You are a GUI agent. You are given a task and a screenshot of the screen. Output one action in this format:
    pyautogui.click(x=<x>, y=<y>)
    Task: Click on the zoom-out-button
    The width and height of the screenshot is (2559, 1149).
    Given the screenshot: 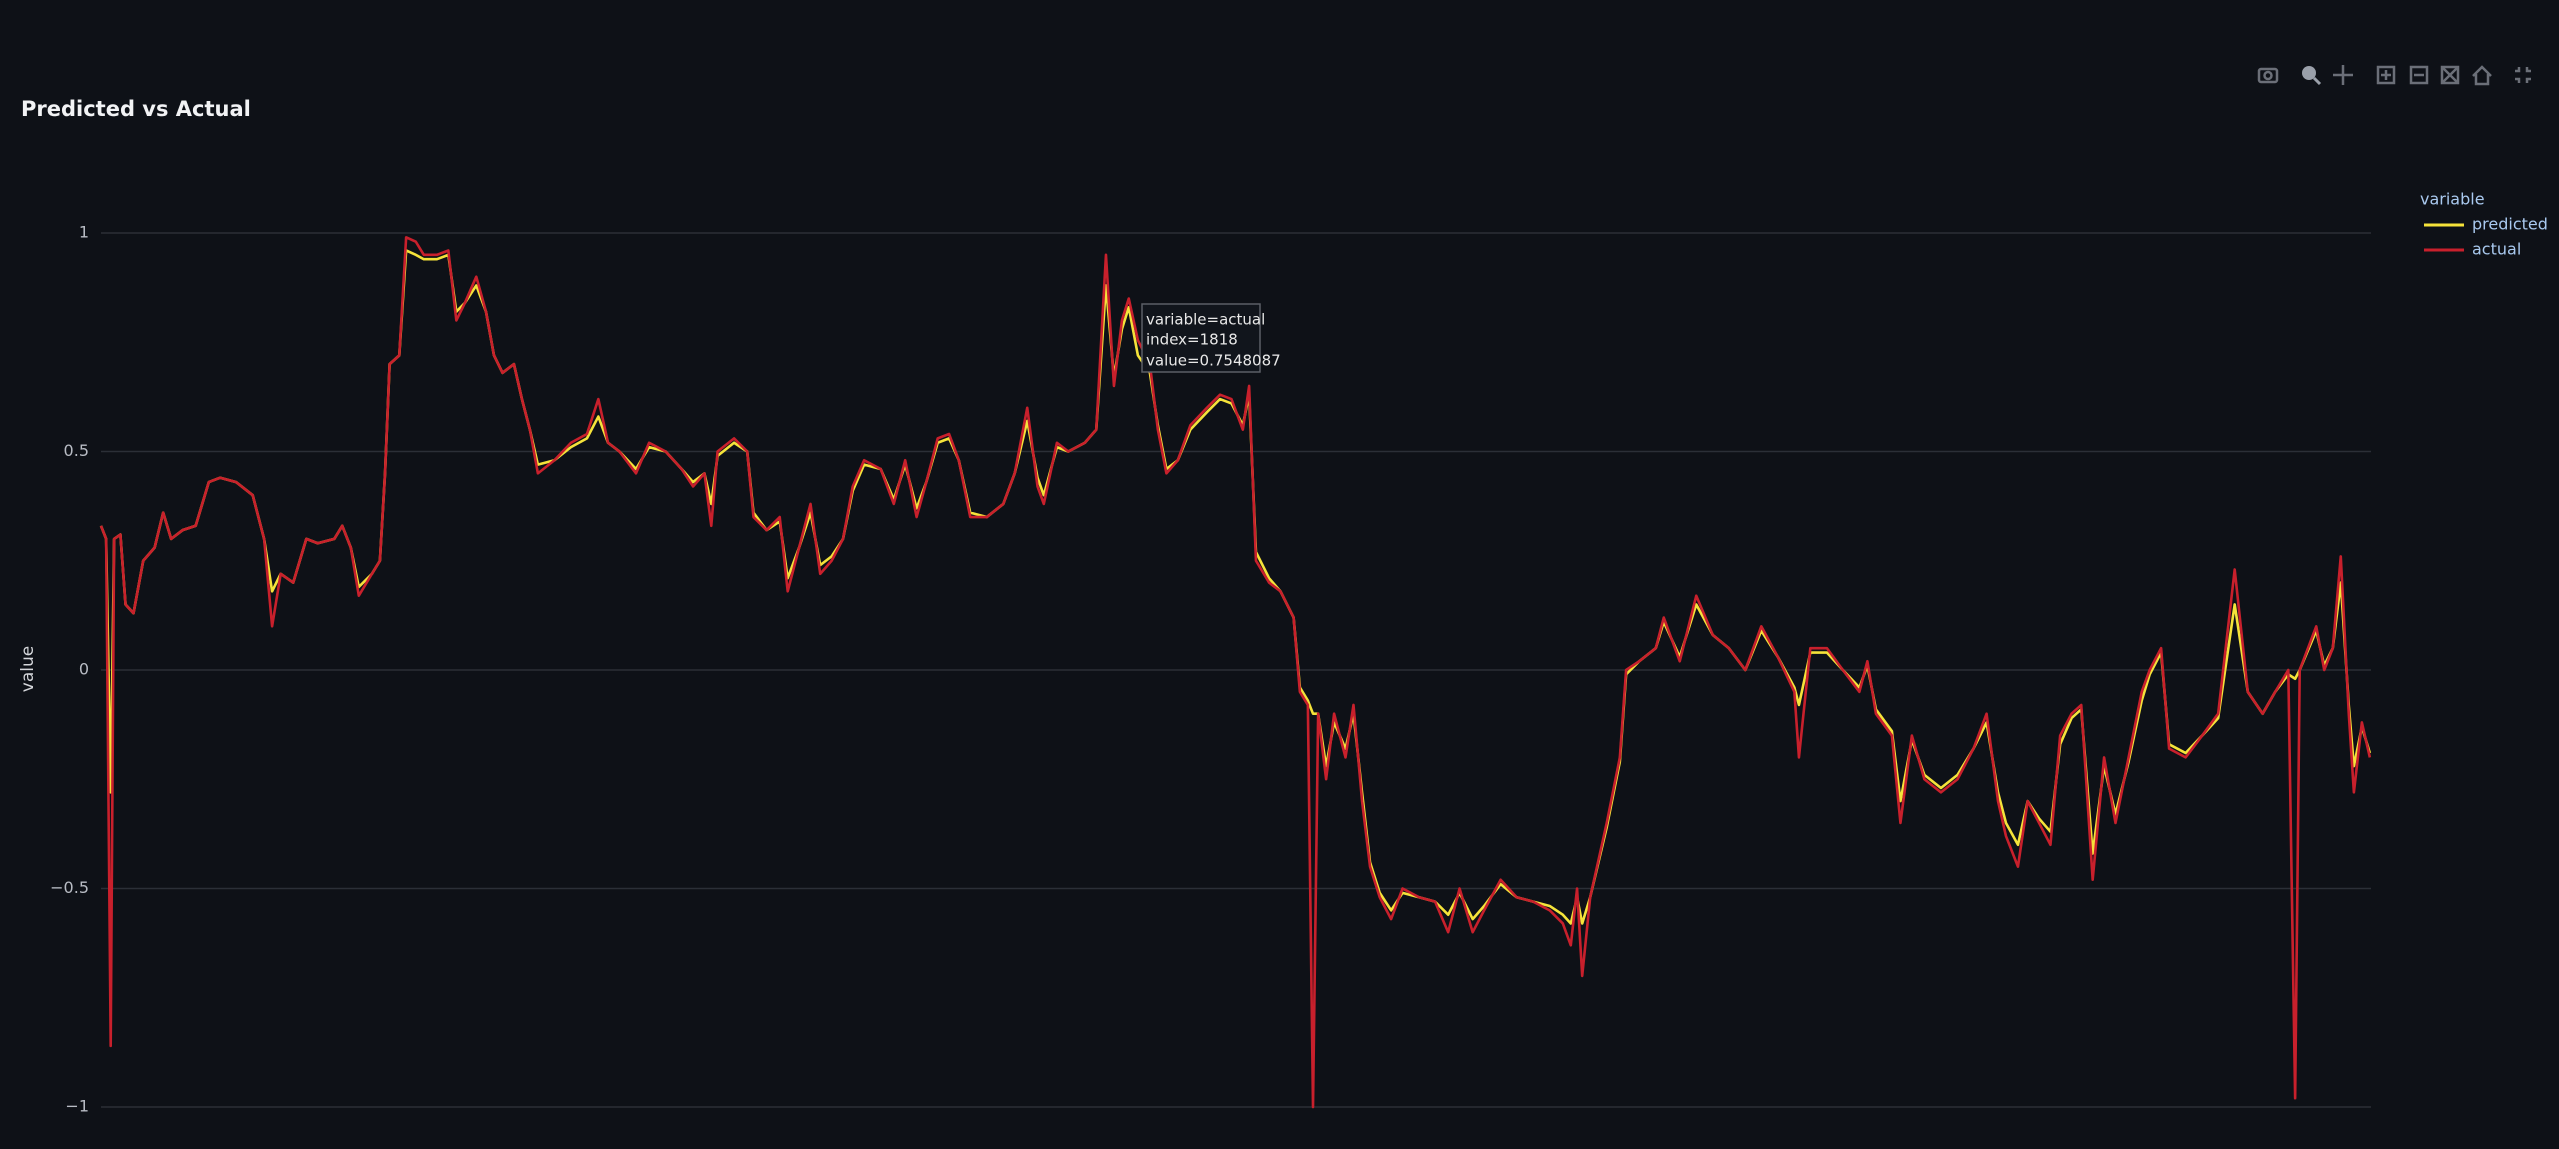 What is the action you would take?
    pyautogui.click(x=2419, y=75)
    